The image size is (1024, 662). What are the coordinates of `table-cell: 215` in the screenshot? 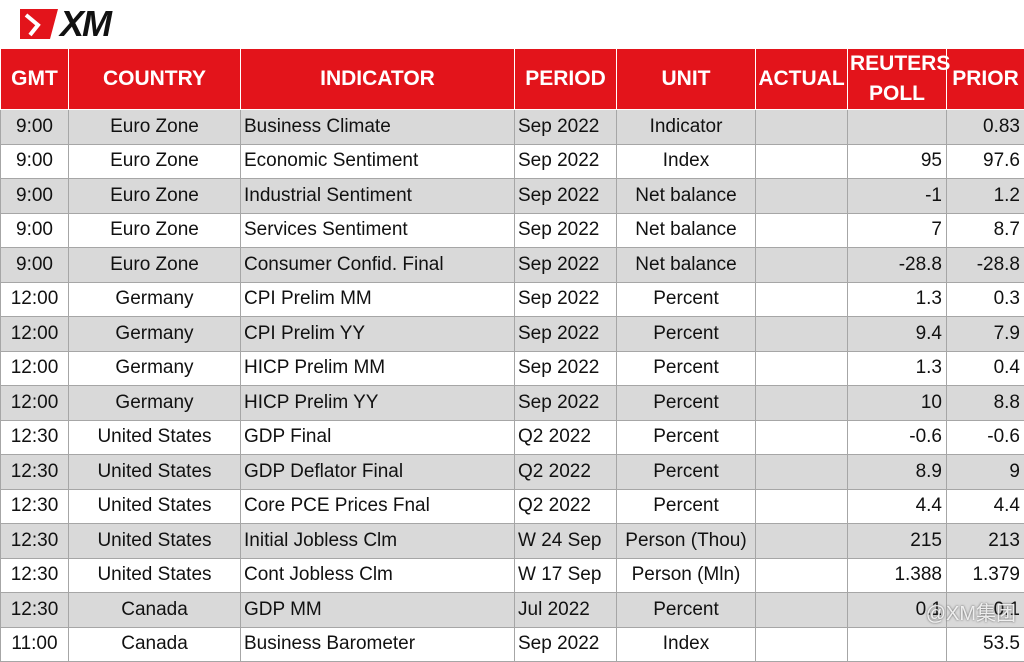 It's located at (897, 541).